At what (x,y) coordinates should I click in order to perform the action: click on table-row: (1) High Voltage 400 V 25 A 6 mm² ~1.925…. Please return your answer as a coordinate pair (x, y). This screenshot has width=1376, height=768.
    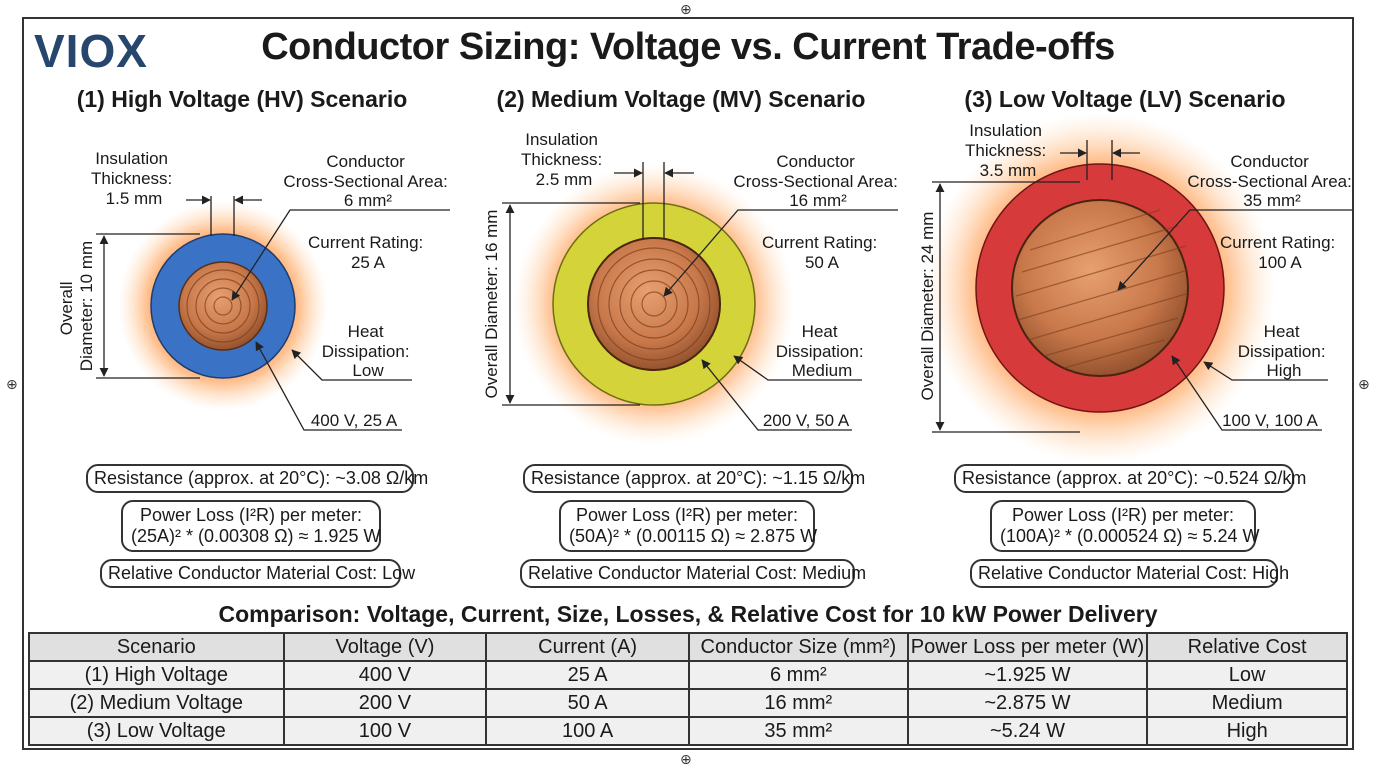
    Looking at the image, I should click on (688, 675).